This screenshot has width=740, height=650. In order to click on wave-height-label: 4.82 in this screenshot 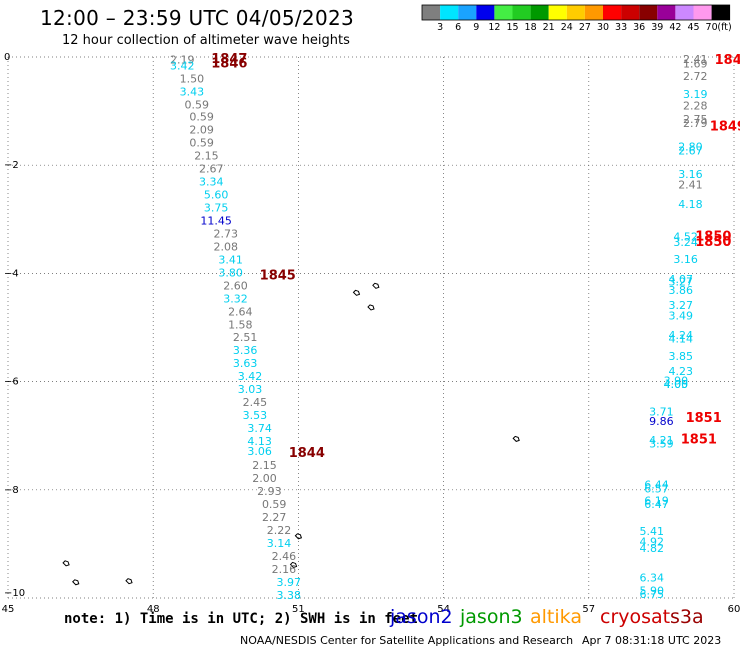, I will do `click(651, 548)`.